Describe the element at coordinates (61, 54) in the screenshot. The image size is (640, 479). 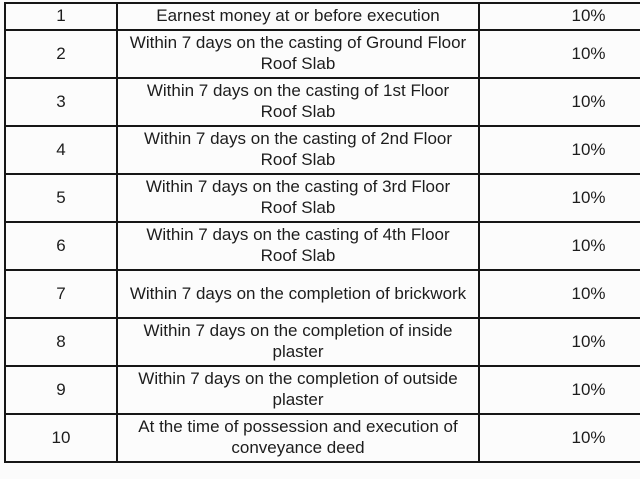
I see `serial-number-cell: 2` at that location.